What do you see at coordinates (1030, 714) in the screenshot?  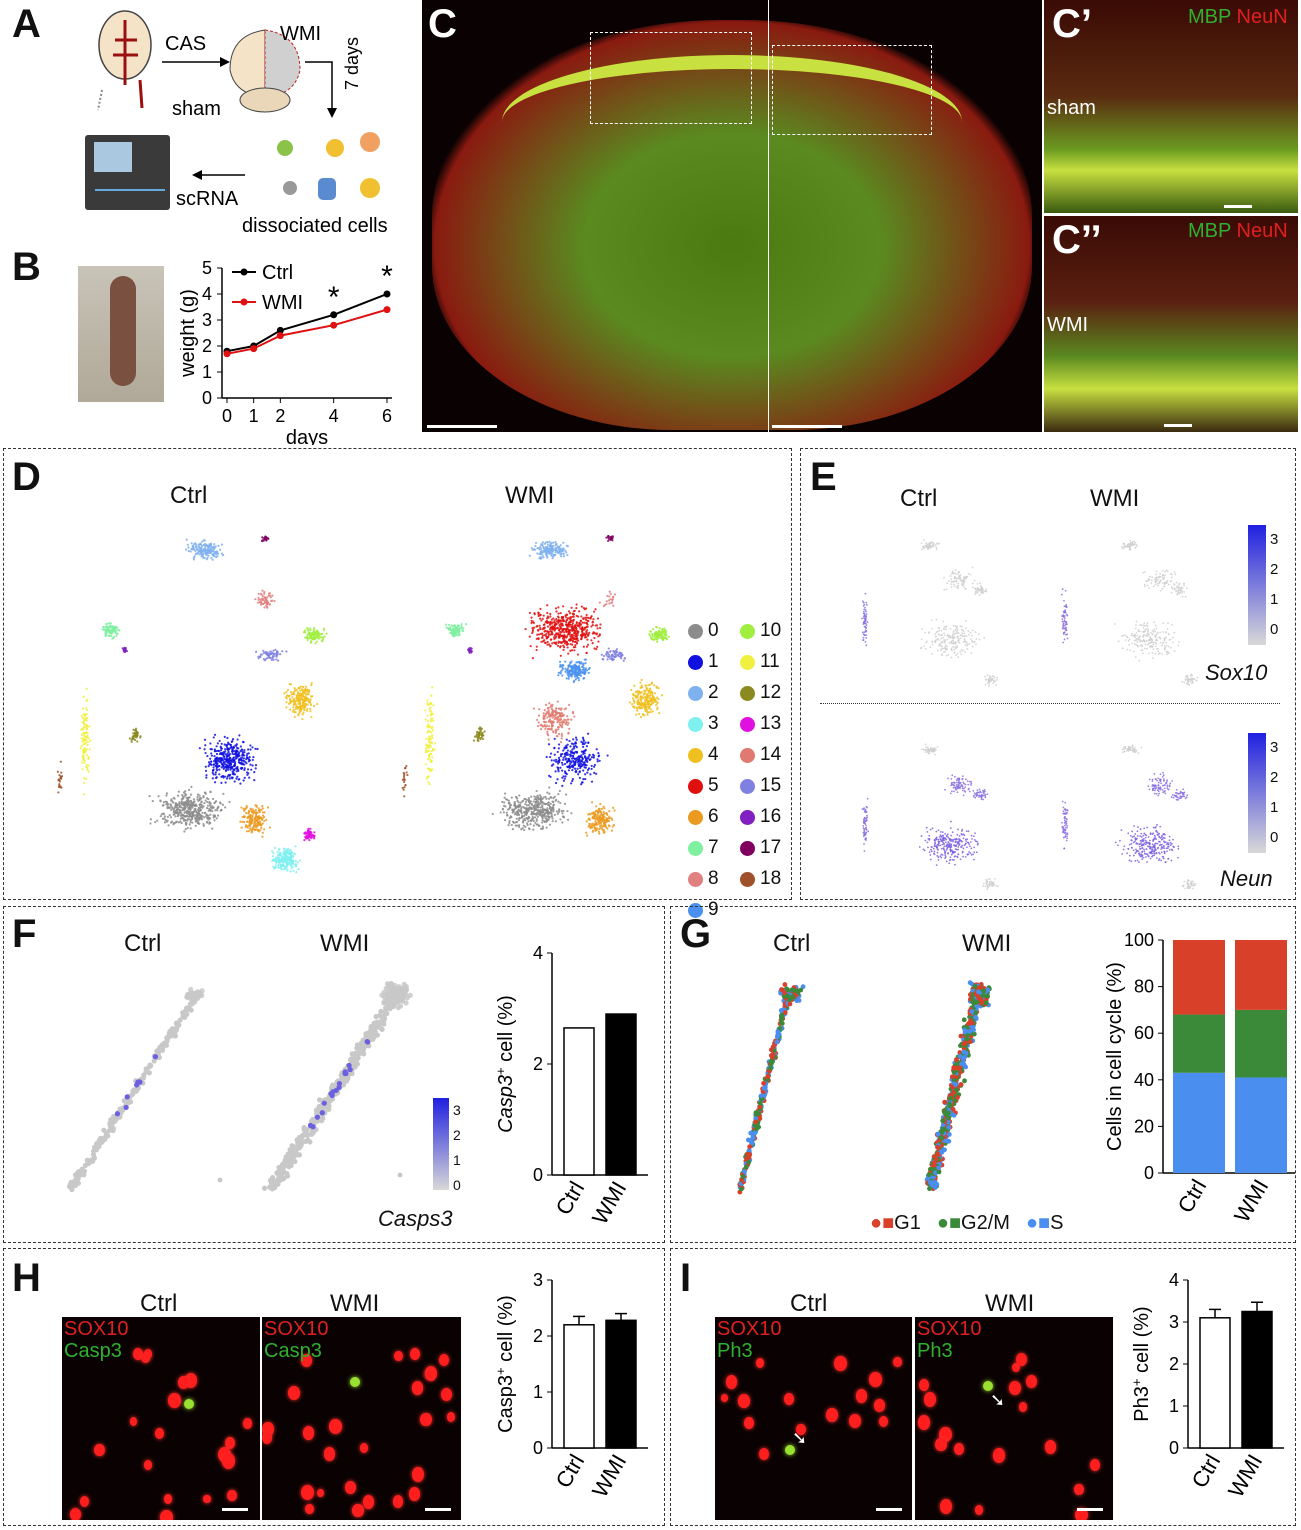 I see `expression-umap-plots` at bounding box center [1030, 714].